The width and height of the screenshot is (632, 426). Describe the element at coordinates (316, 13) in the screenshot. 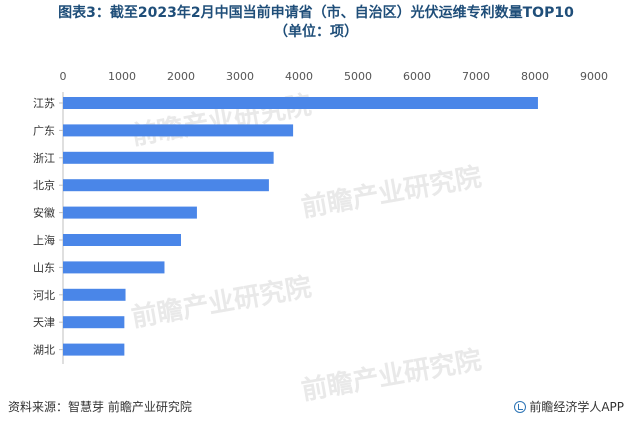

I see `chart-title-line1: 图表3：截至2023年2月中国当前申请省（市、自治区）光伏运维专利数量TOP10` at that location.